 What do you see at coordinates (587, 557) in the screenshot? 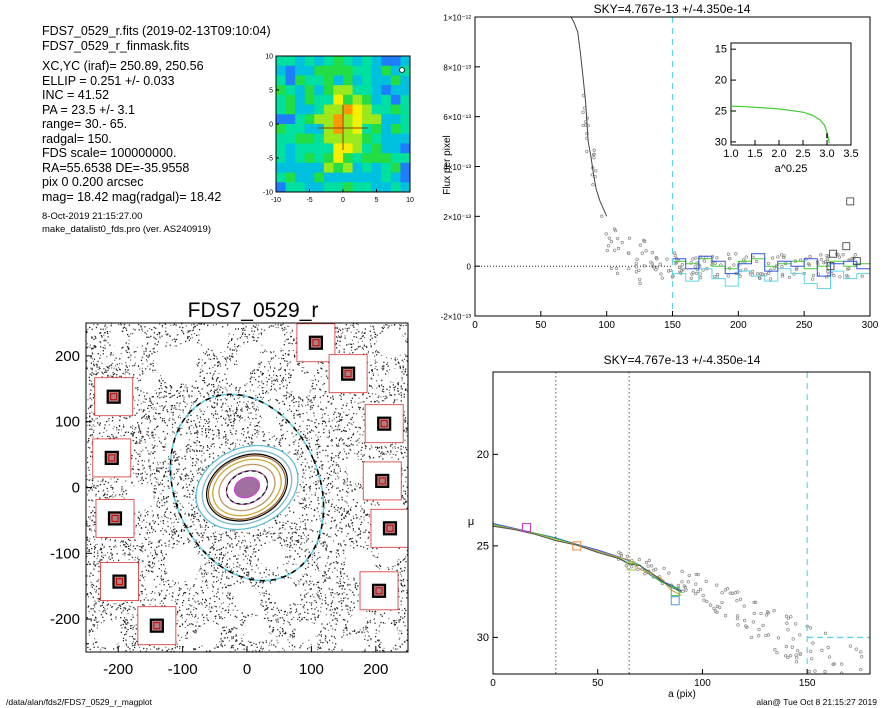
I see `mu-profile-line` at bounding box center [587, 557].